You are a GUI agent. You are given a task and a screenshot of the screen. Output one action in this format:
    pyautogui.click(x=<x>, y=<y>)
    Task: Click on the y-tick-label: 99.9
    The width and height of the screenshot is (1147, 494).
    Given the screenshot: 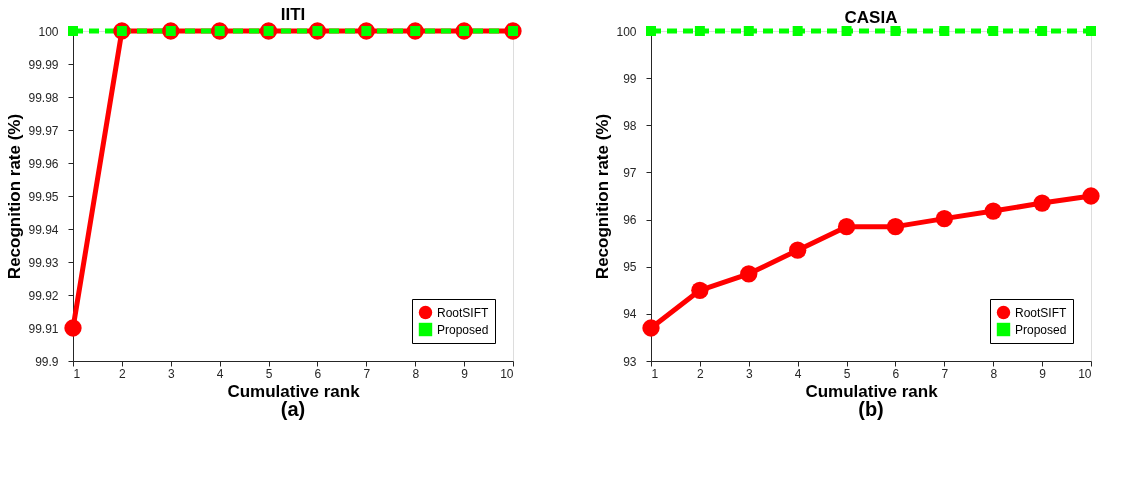 What is the action you would take?
    pyautogui.click(x=47, y=361)
    